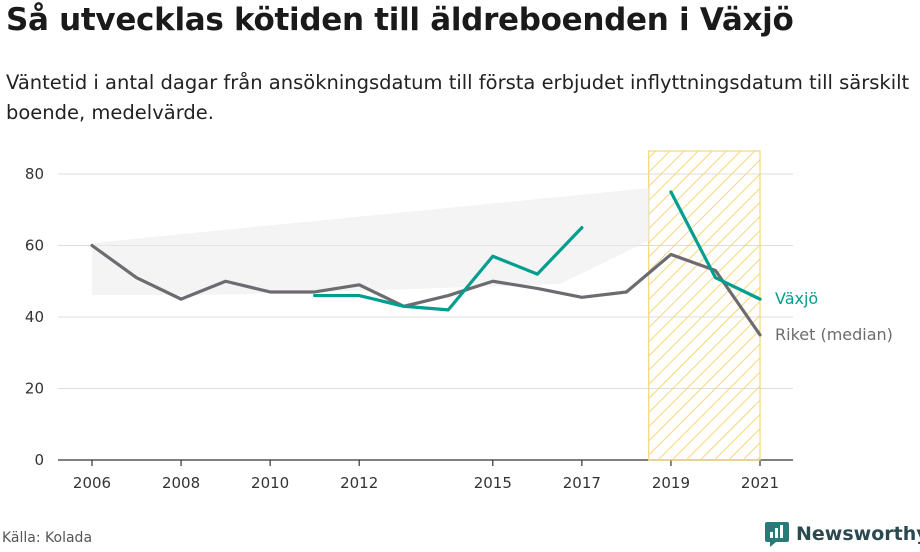  What do you see at coordinates (181, 483) in the screenshot?
I see `x-tick-label: 2008` at bounding box center [181, 483].